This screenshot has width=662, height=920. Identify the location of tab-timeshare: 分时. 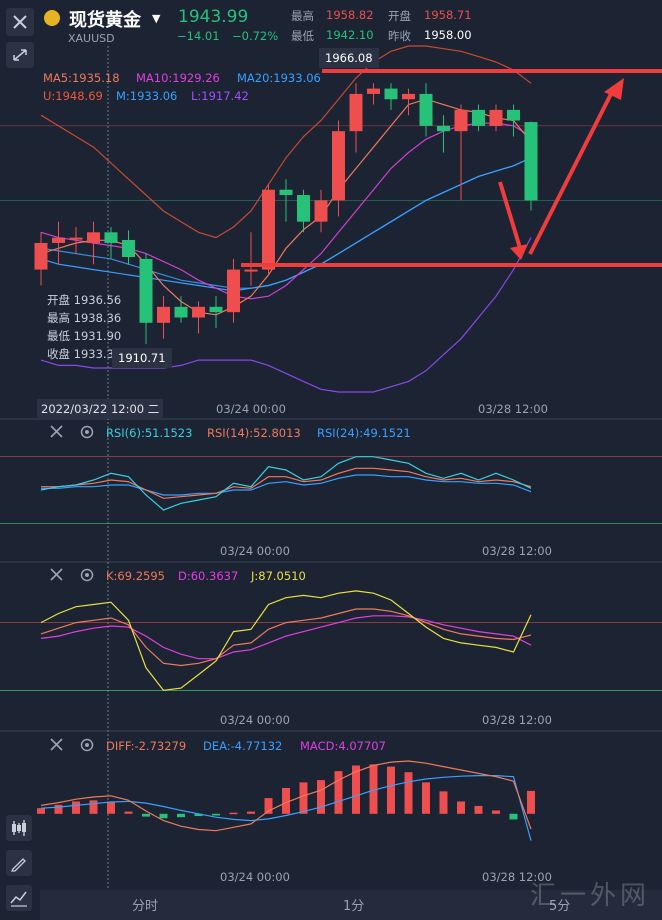
(145, 906).